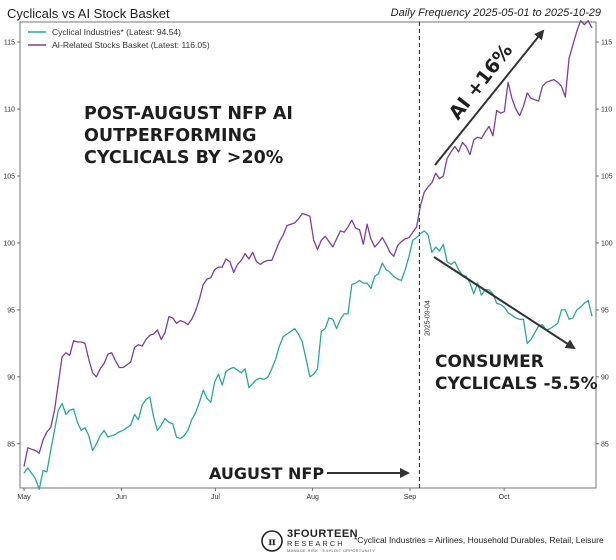 The width and height of the screenshot is (616, 560). What do you see at coordinates (504, 497) in the screenshot?
I see `x-tick-label-oct: Oct` at bounding box center [504, 497].